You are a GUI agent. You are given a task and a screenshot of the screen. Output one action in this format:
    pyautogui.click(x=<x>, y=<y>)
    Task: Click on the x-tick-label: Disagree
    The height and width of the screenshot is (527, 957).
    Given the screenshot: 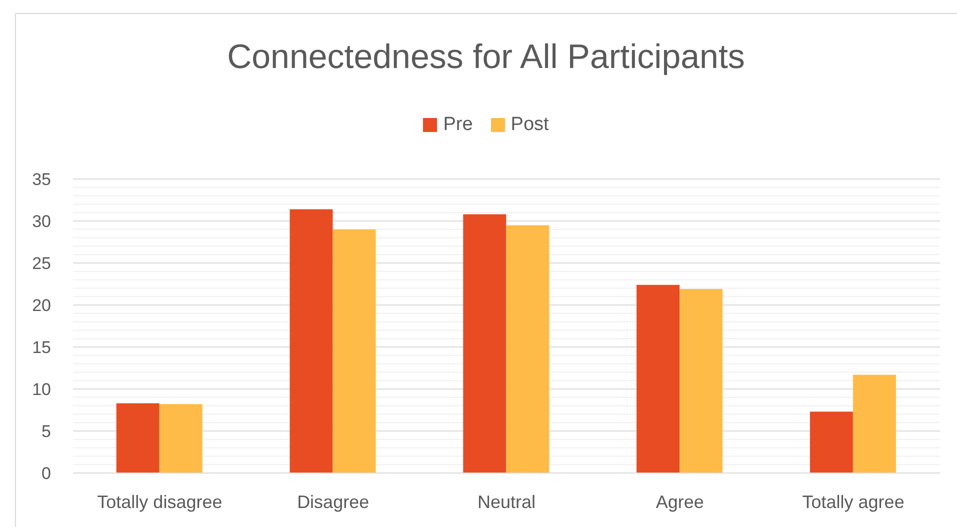 What is the action you would take?
    pyautogui.click(x=333, y=502)
    